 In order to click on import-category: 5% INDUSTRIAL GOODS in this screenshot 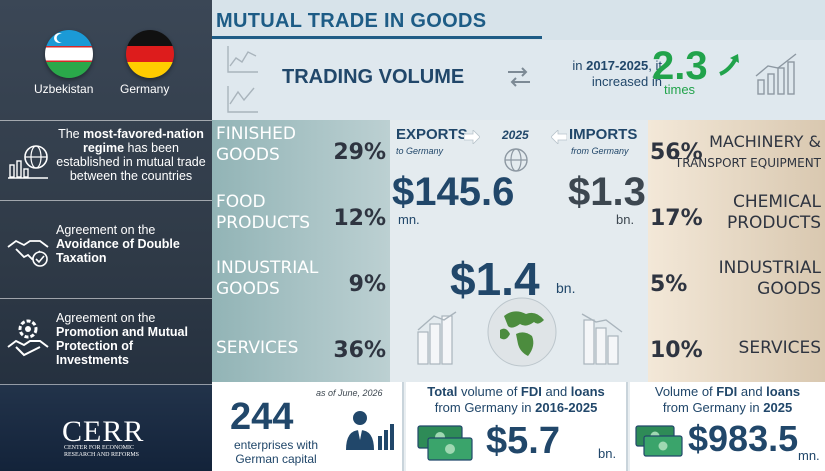, I will do `click(736, 285)`.